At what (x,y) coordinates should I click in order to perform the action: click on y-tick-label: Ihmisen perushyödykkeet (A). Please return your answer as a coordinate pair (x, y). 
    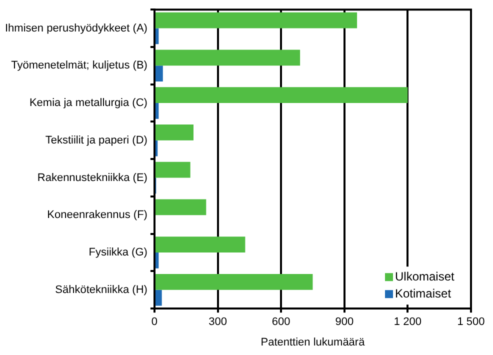
    Looking at the image, I should click on (76, 28).